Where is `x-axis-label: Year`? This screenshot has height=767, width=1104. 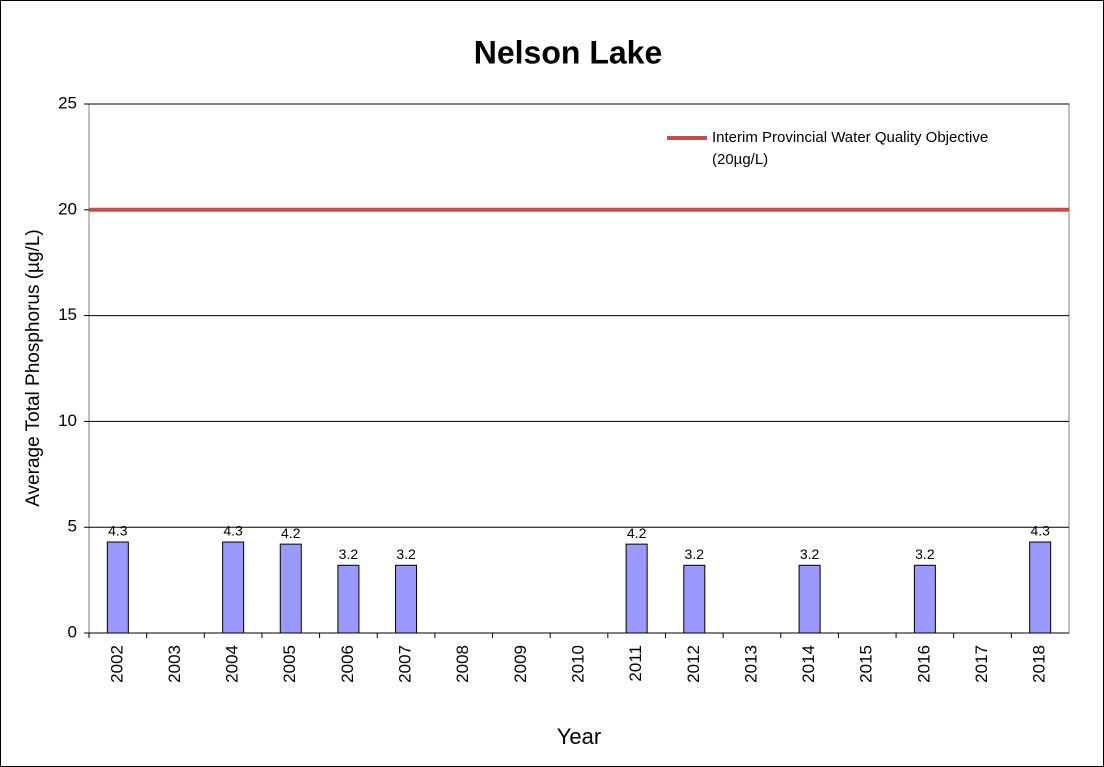 x-axis-label: Year is located at coordinates (579, 736).